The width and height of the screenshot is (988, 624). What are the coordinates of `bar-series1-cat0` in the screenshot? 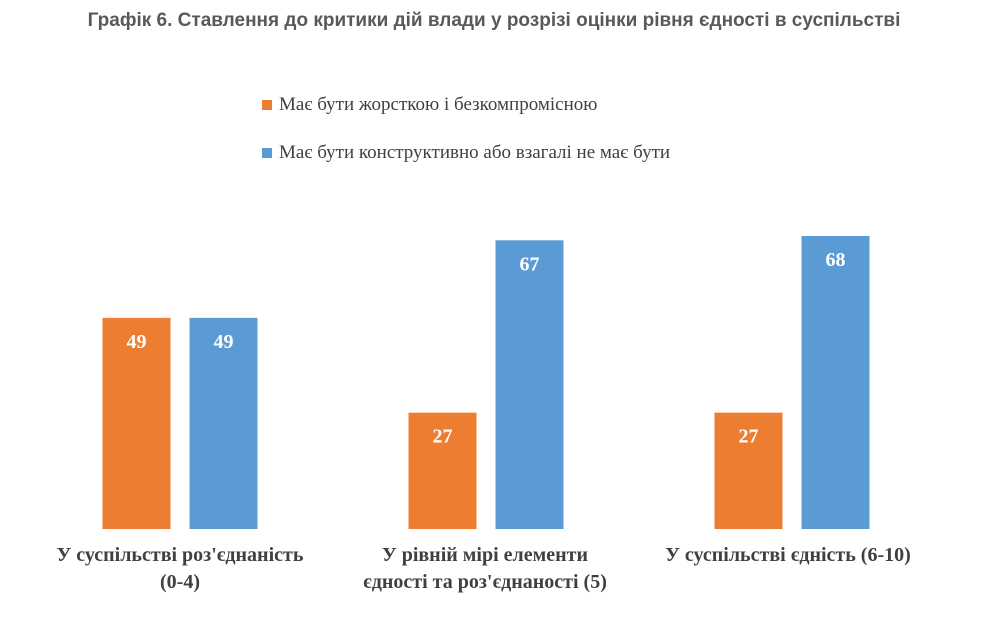 It's located at (223, 423).